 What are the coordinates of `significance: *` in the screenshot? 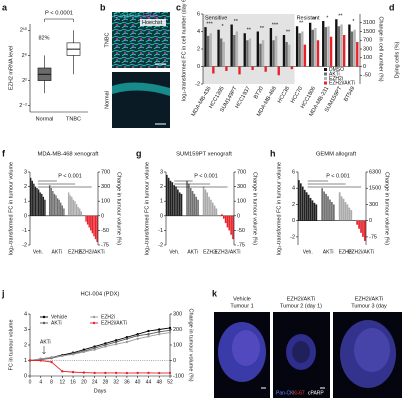 It's located at (223, 27).